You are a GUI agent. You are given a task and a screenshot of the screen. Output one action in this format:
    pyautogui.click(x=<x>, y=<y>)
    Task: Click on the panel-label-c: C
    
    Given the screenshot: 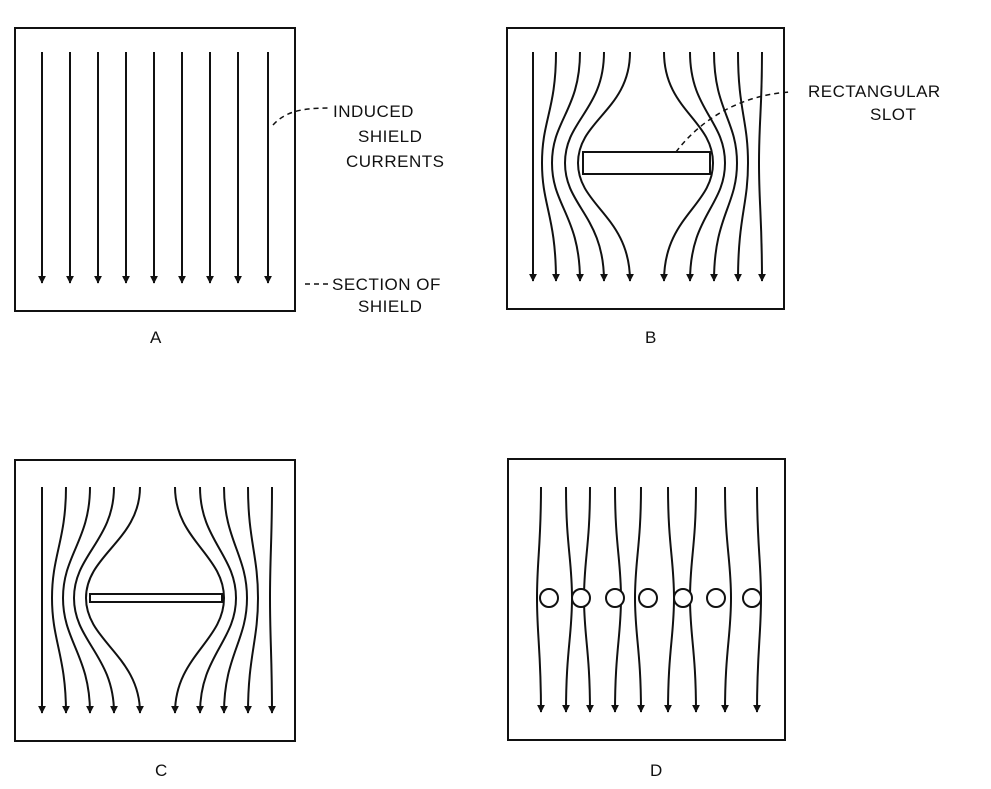 What is the action you would take?
    pyautogui.click(x=161, y=770)
    